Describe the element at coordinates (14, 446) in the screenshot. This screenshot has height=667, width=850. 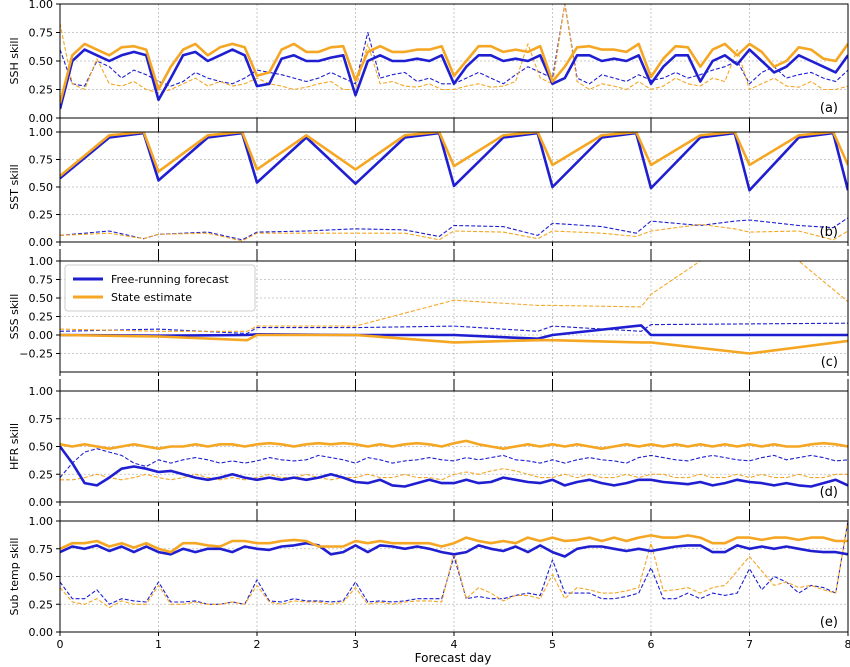
I see `y-axis-label: HFR skill` at that location.